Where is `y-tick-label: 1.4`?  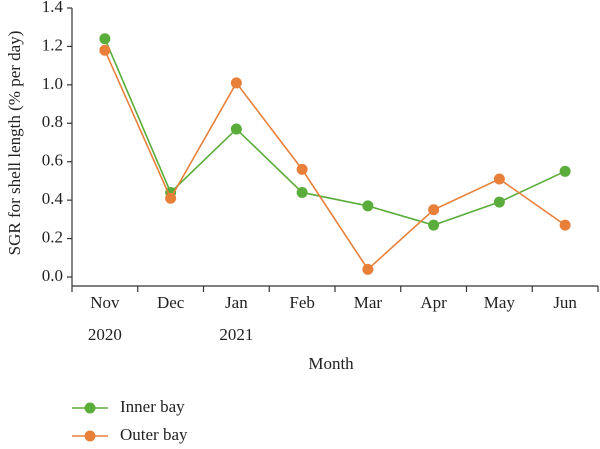 y-tick-label: 1.4 is located at coordinates (53, 8).